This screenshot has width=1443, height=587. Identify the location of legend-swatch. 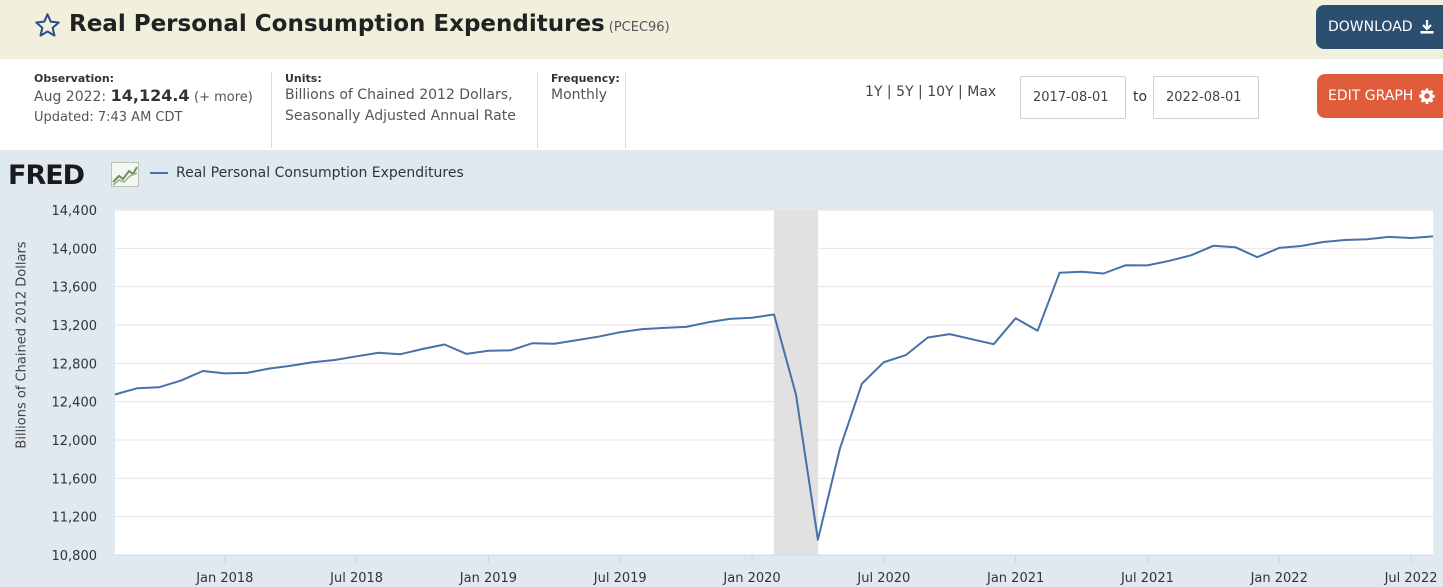
(159, 173).